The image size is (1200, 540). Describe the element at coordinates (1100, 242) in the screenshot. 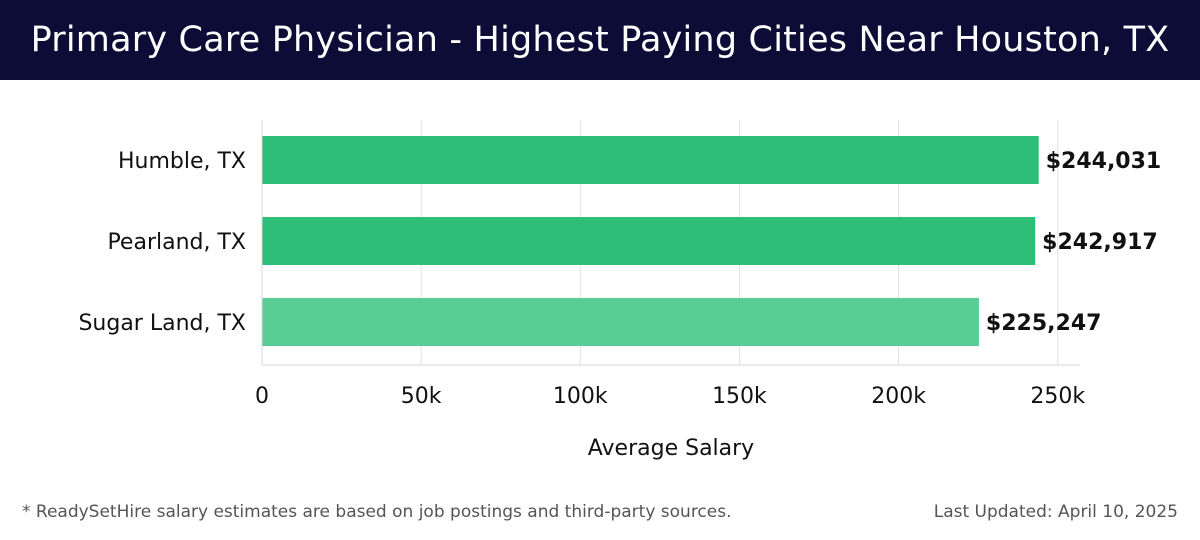

I see `value-label: $242,917` at that location.